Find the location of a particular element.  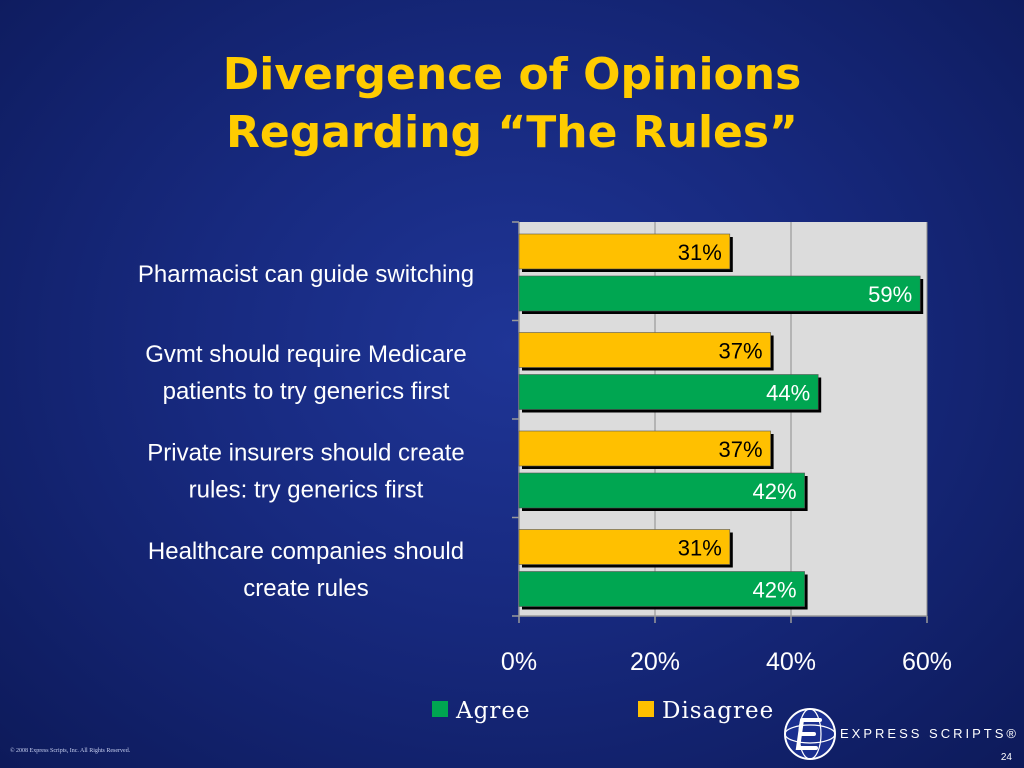

express-scripts-logo: EXPRESS SCRIPTS® is located at coordinates (899, 734).